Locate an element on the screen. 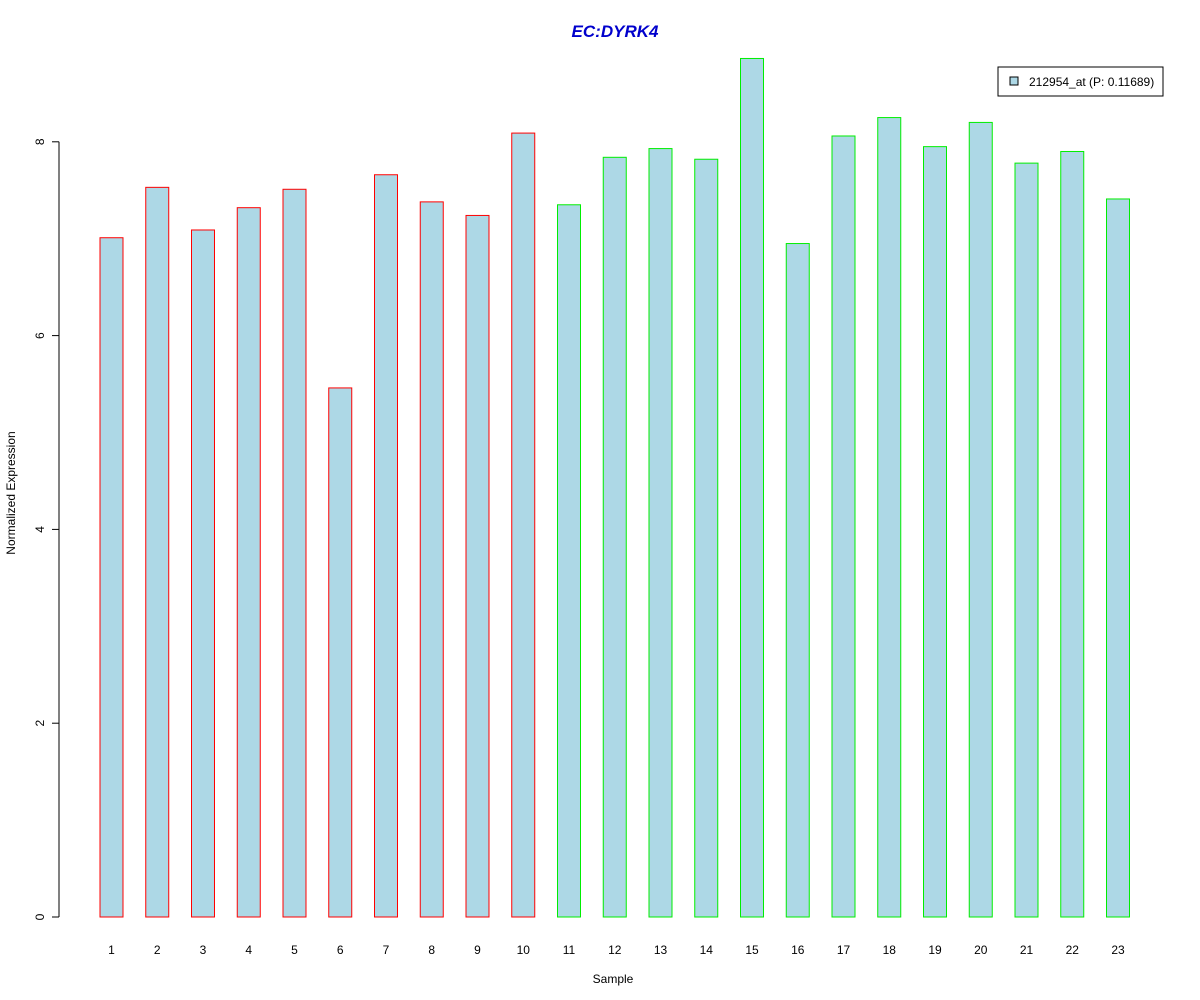 The height and width of the screenshot is (1000, 1200). x-tick-label: 8 is located at coordinates (431, 950).